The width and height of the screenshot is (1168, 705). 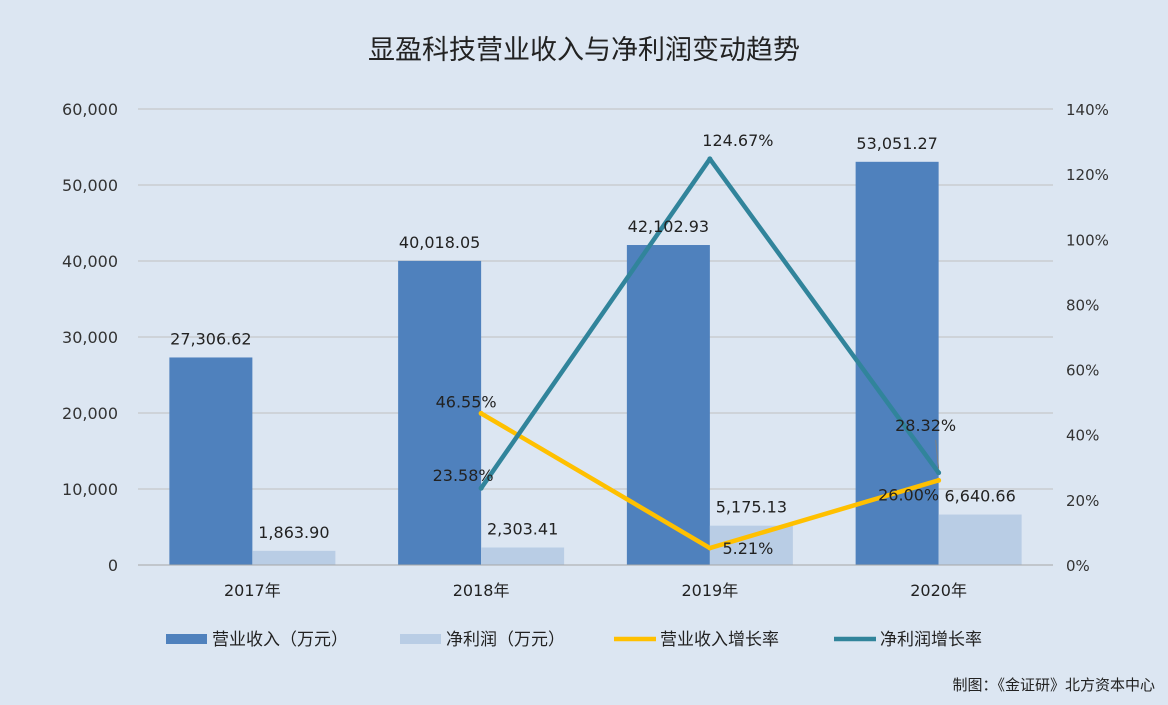 What do you see at coordinates (747, 548) in the screenshot?
I see `revenue-growth-label: 5.21%` at bounding box center [747, 548].